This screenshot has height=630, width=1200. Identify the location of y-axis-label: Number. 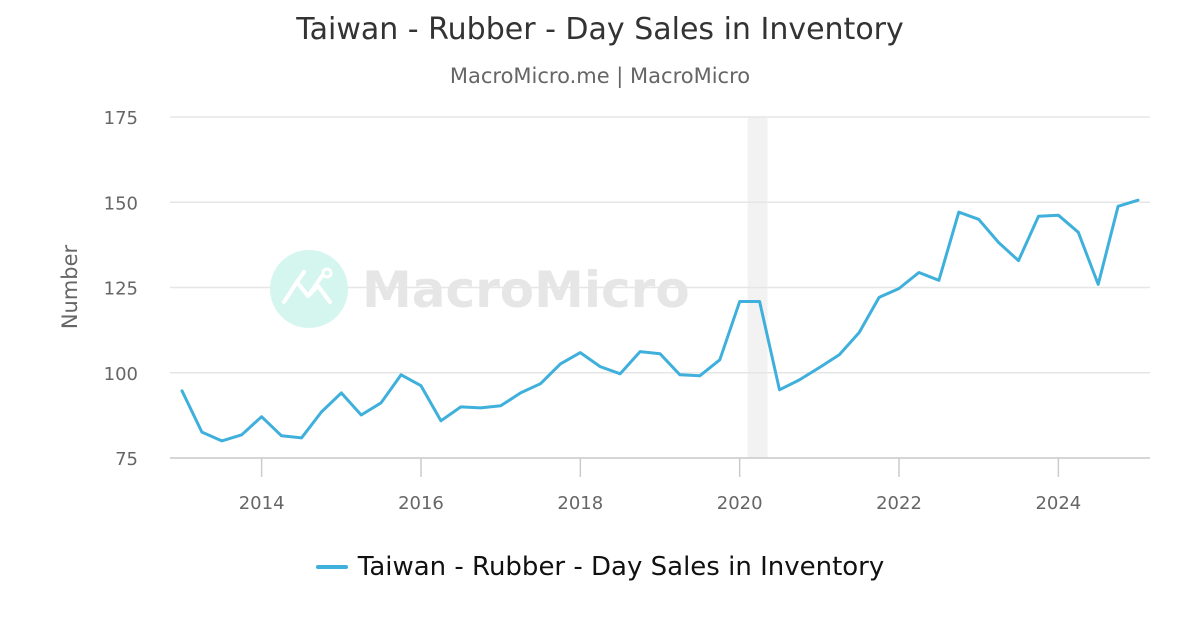
(70, 286).